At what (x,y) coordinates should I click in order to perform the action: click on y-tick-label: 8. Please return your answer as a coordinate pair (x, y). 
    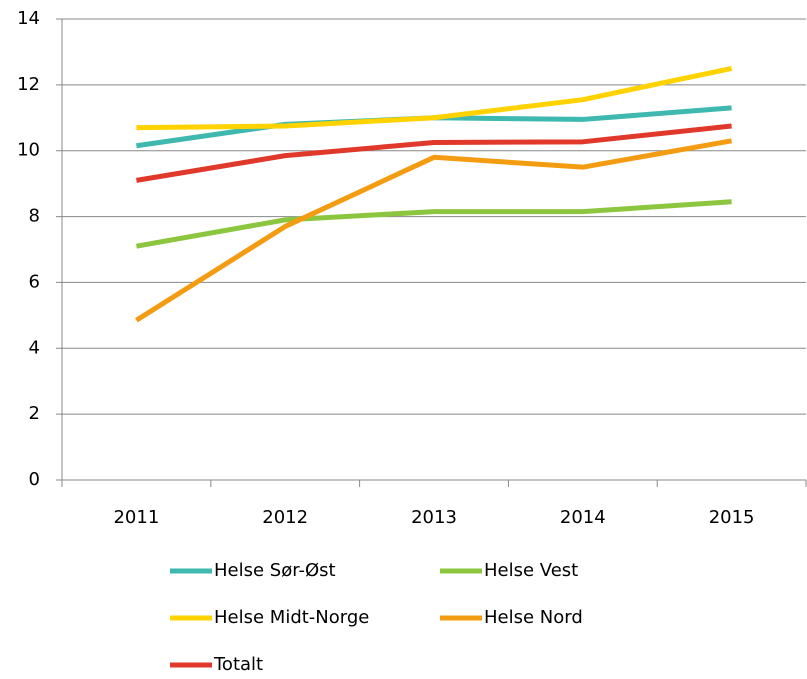
    Looking at the image, I should click on (34, 216).